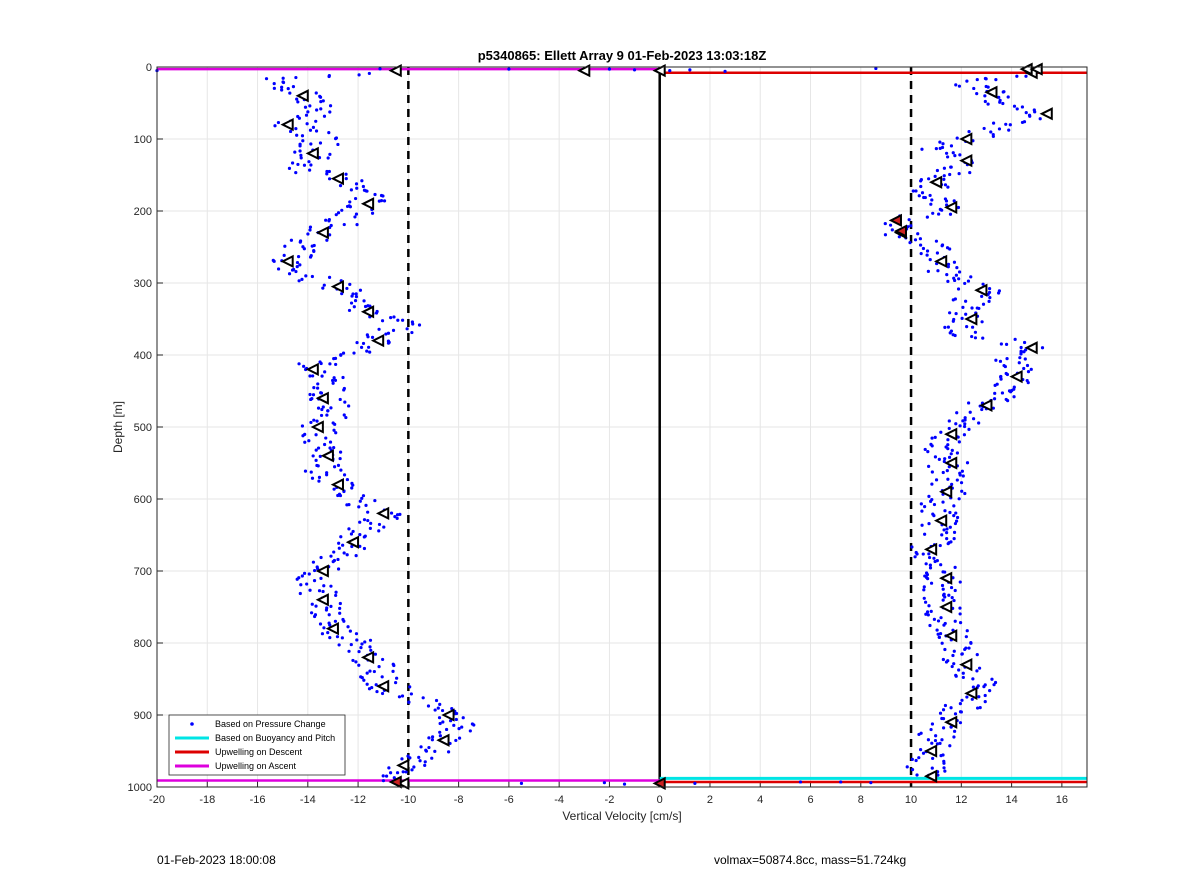 Image resolution: width=1200 pixels, height=885 pixels. Describe the element at coordinates (143, 716) in the screenshot. I see `y-tick-label: 900` at that location.